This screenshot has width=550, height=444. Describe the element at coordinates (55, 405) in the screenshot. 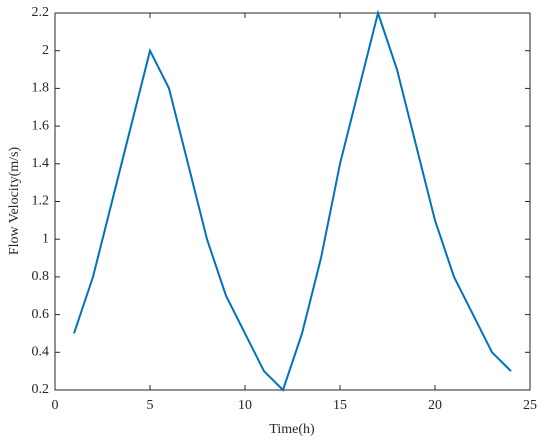

I see `x-tick-label: 0` at that location.